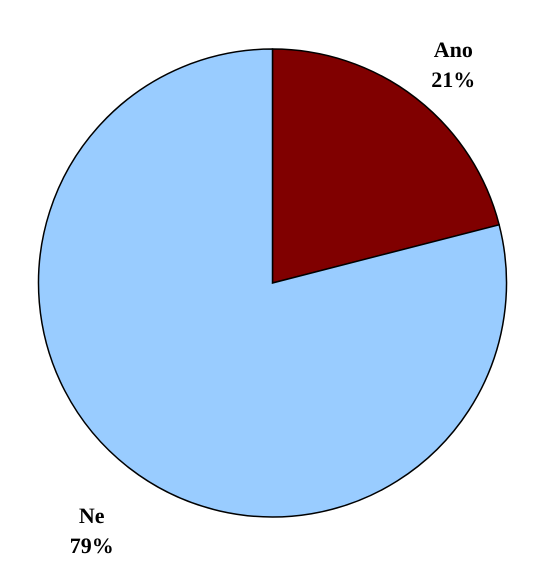 The width and height of the screenshot is (545, 566). I want to click on data-label: 21%, so click(453, 79).